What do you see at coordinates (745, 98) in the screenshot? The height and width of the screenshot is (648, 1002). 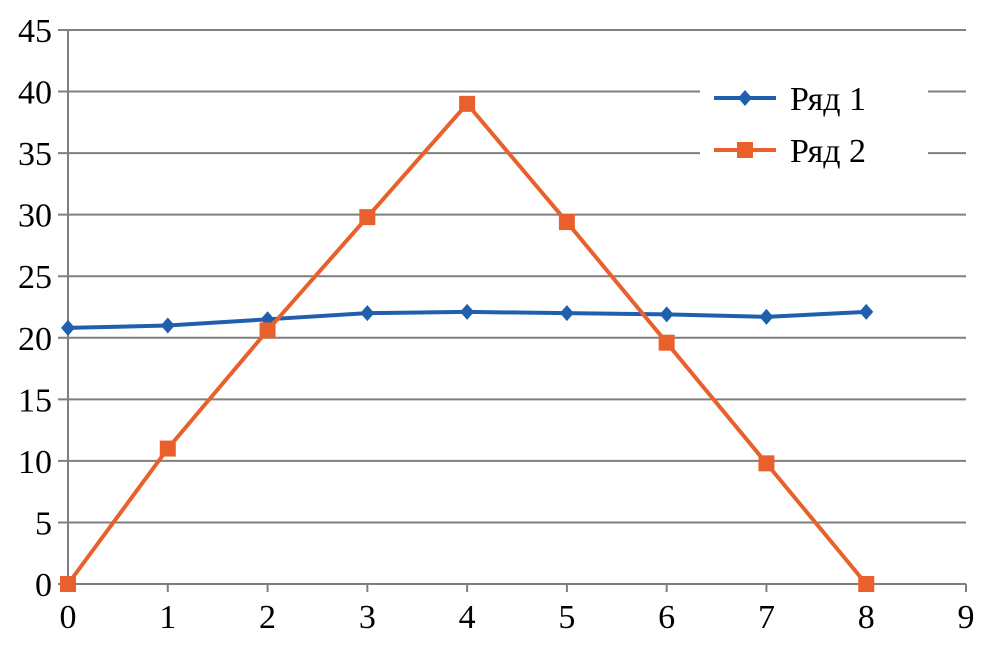 I see `legend-marker-diamond` at bounding box center [745, 98].